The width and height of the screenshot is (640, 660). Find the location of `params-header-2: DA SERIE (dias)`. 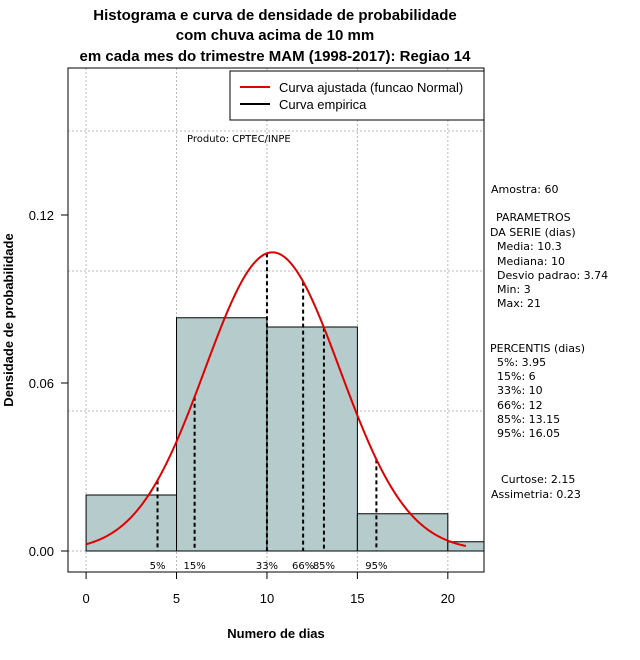

params-header-2: DA SERIE (dias) is located at coordinates (533, 232).